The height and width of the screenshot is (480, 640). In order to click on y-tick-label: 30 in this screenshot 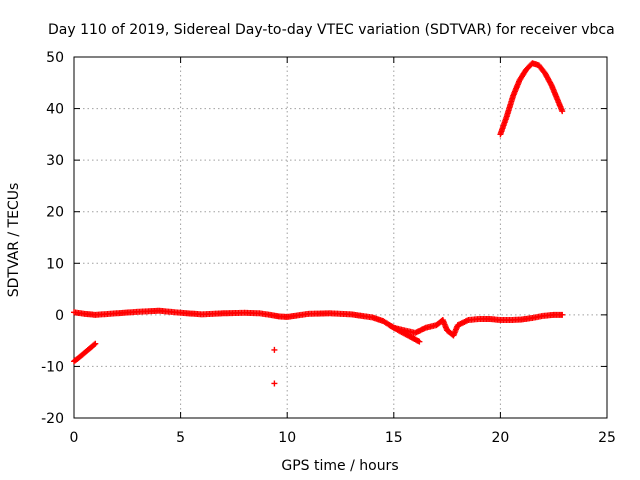, I will do `click(55, 161)`.